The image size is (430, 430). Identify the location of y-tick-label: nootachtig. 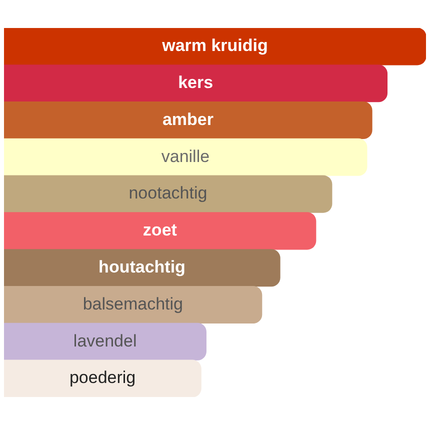
(168, 193).